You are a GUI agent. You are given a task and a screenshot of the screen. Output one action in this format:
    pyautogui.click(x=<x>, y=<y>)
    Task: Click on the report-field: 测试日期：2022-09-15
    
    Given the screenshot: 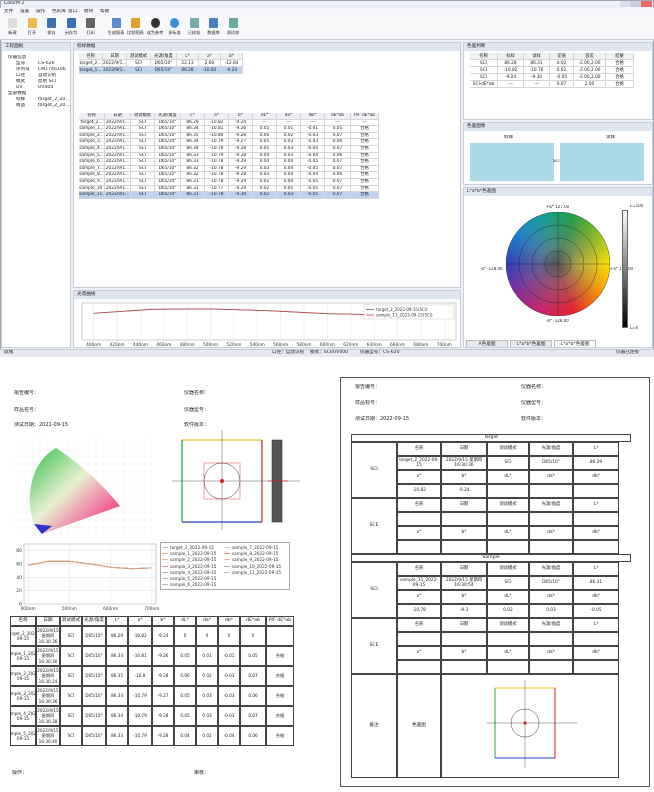 What is the action you would take?
    pyautogui.click(x=382, y=419)
    